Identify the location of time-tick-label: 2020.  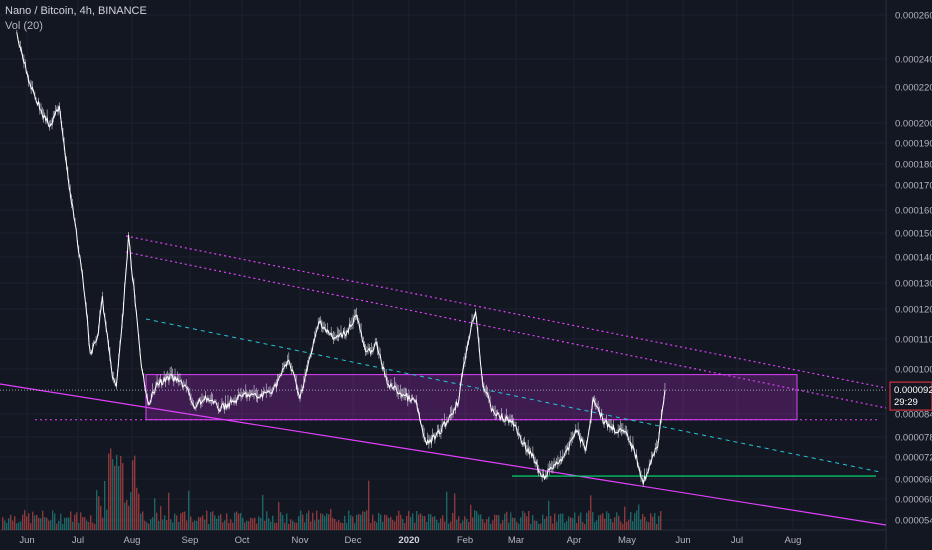
(408, 540).